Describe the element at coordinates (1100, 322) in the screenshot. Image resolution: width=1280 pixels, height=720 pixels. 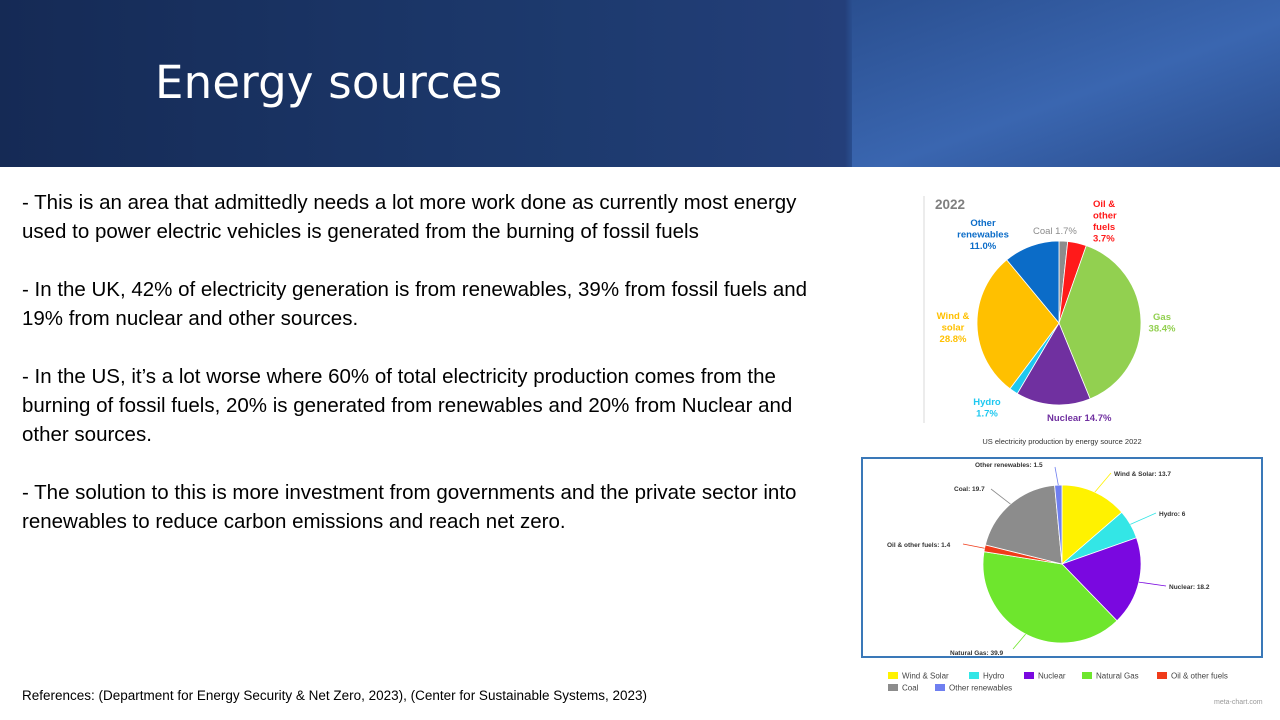
I see `chart1-slice-gas` at that location.